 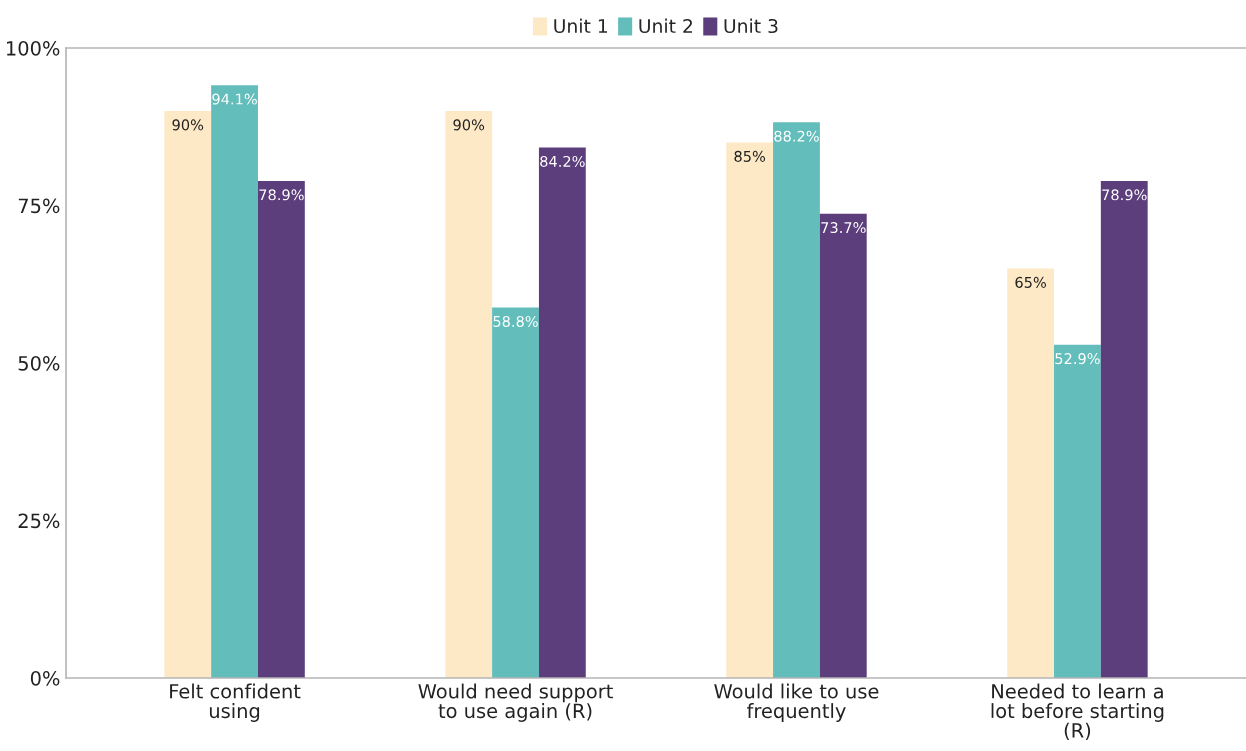 I want to click on x-tick-label: Would like to use frequently, so click(x=796, y=702).